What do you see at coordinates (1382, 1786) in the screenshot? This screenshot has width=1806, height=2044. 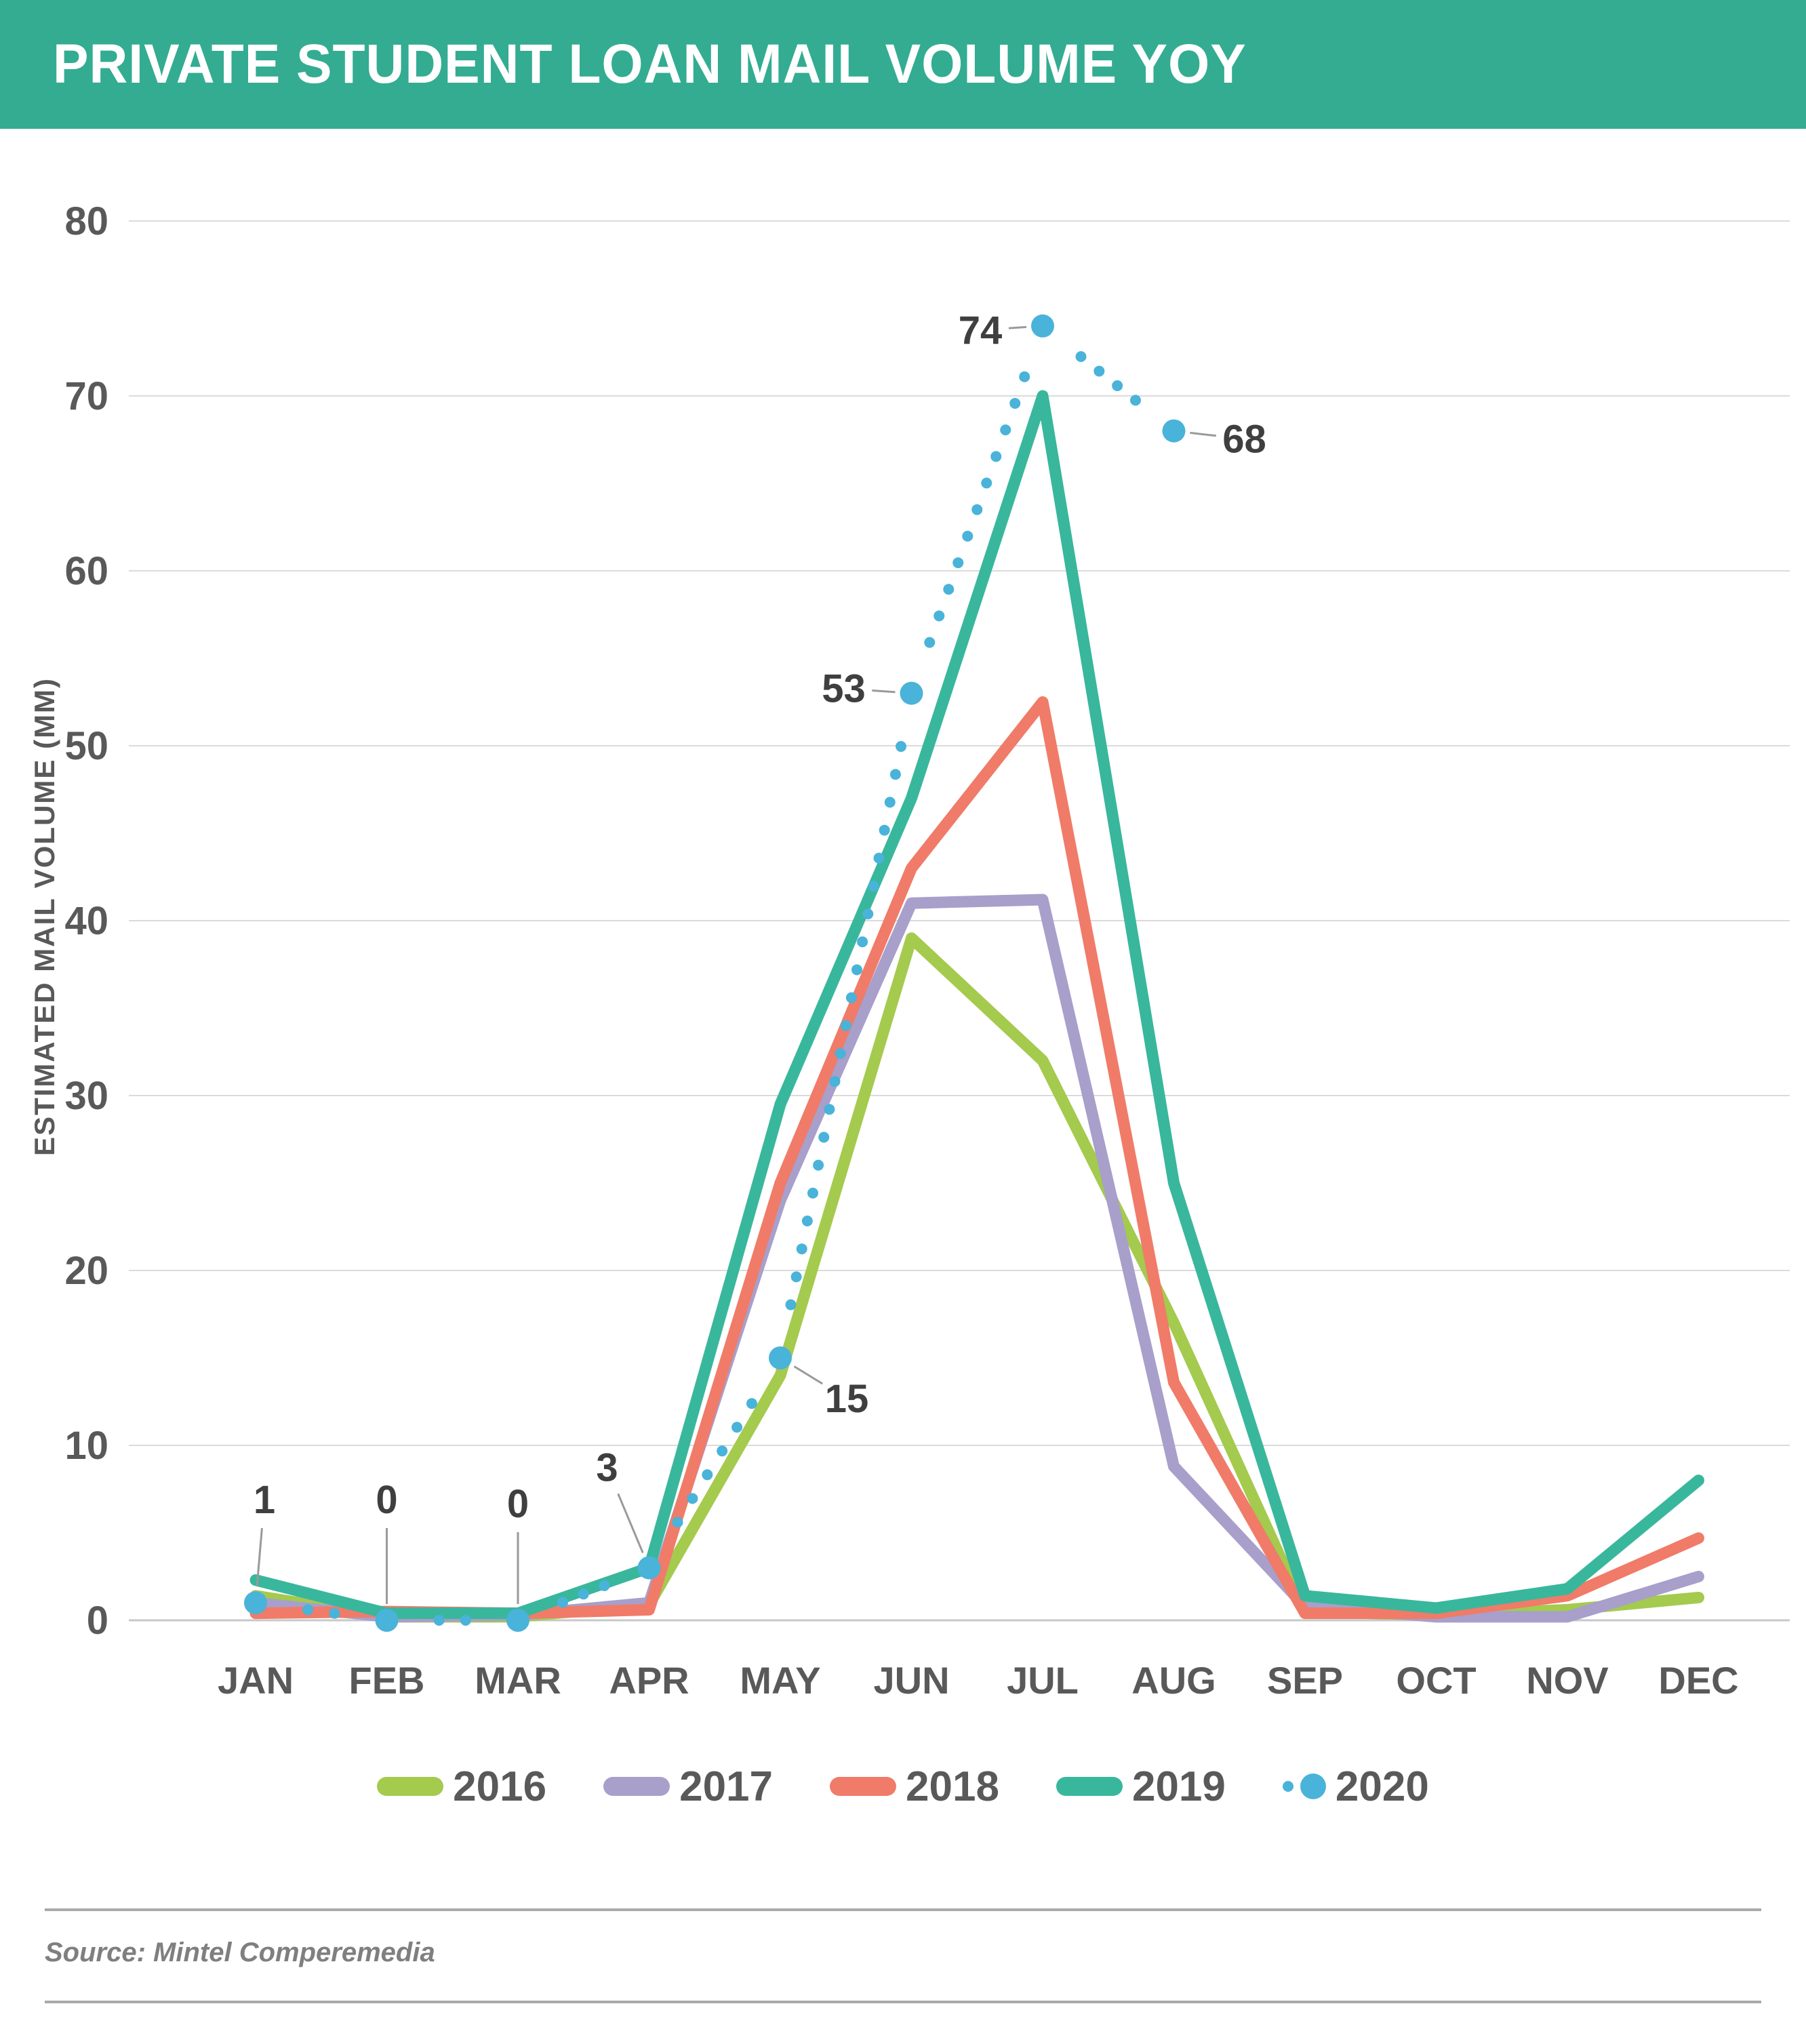 I see `legend-label: 2020` at bounding box center [1382, 1786].